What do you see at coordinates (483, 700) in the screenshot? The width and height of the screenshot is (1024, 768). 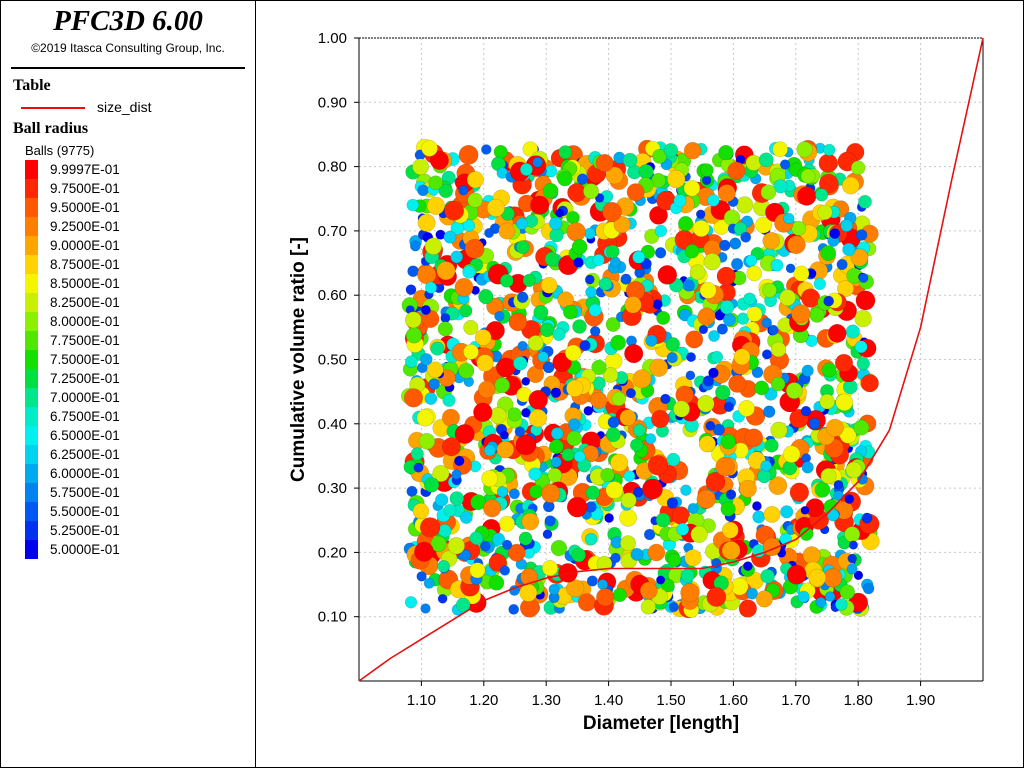 I see `x-tick-label: 1.20` at bounding box center [483, 700].